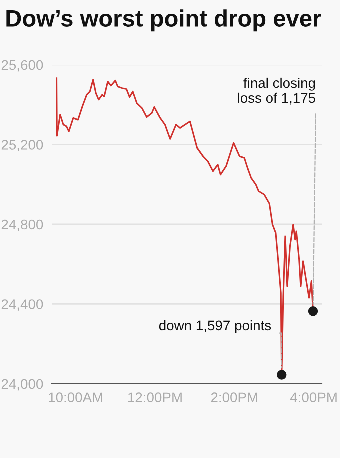 The width and height of the screenshot is (340, 458). I want to click on y-tick-label: 25,600, so click(23, 66).